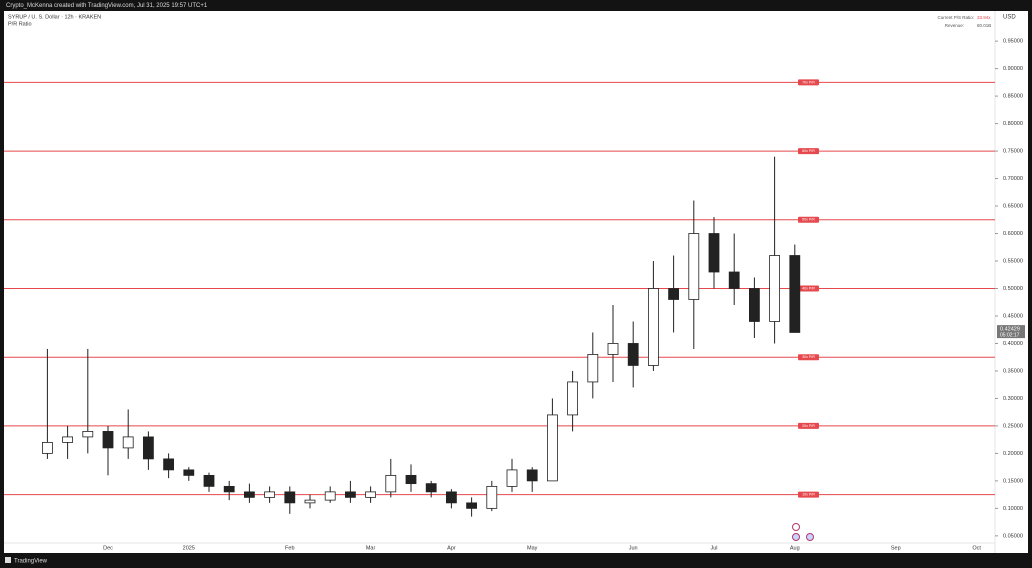 Image resolution: width=1032 pixels, height=568 pixels. I want to click on y-tick-label: 0.95000, so click(1013, 42).